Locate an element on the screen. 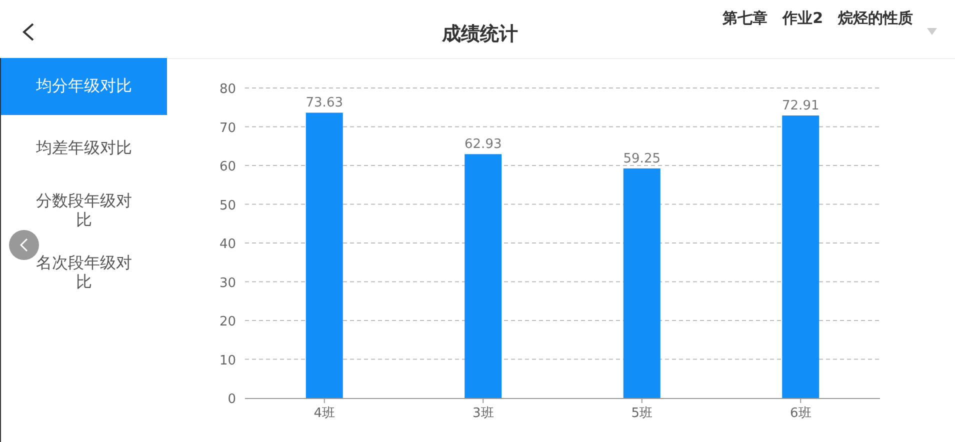 The image size is (955, 442). x-tick-label: 5班 is located at coordinates (642, 413).